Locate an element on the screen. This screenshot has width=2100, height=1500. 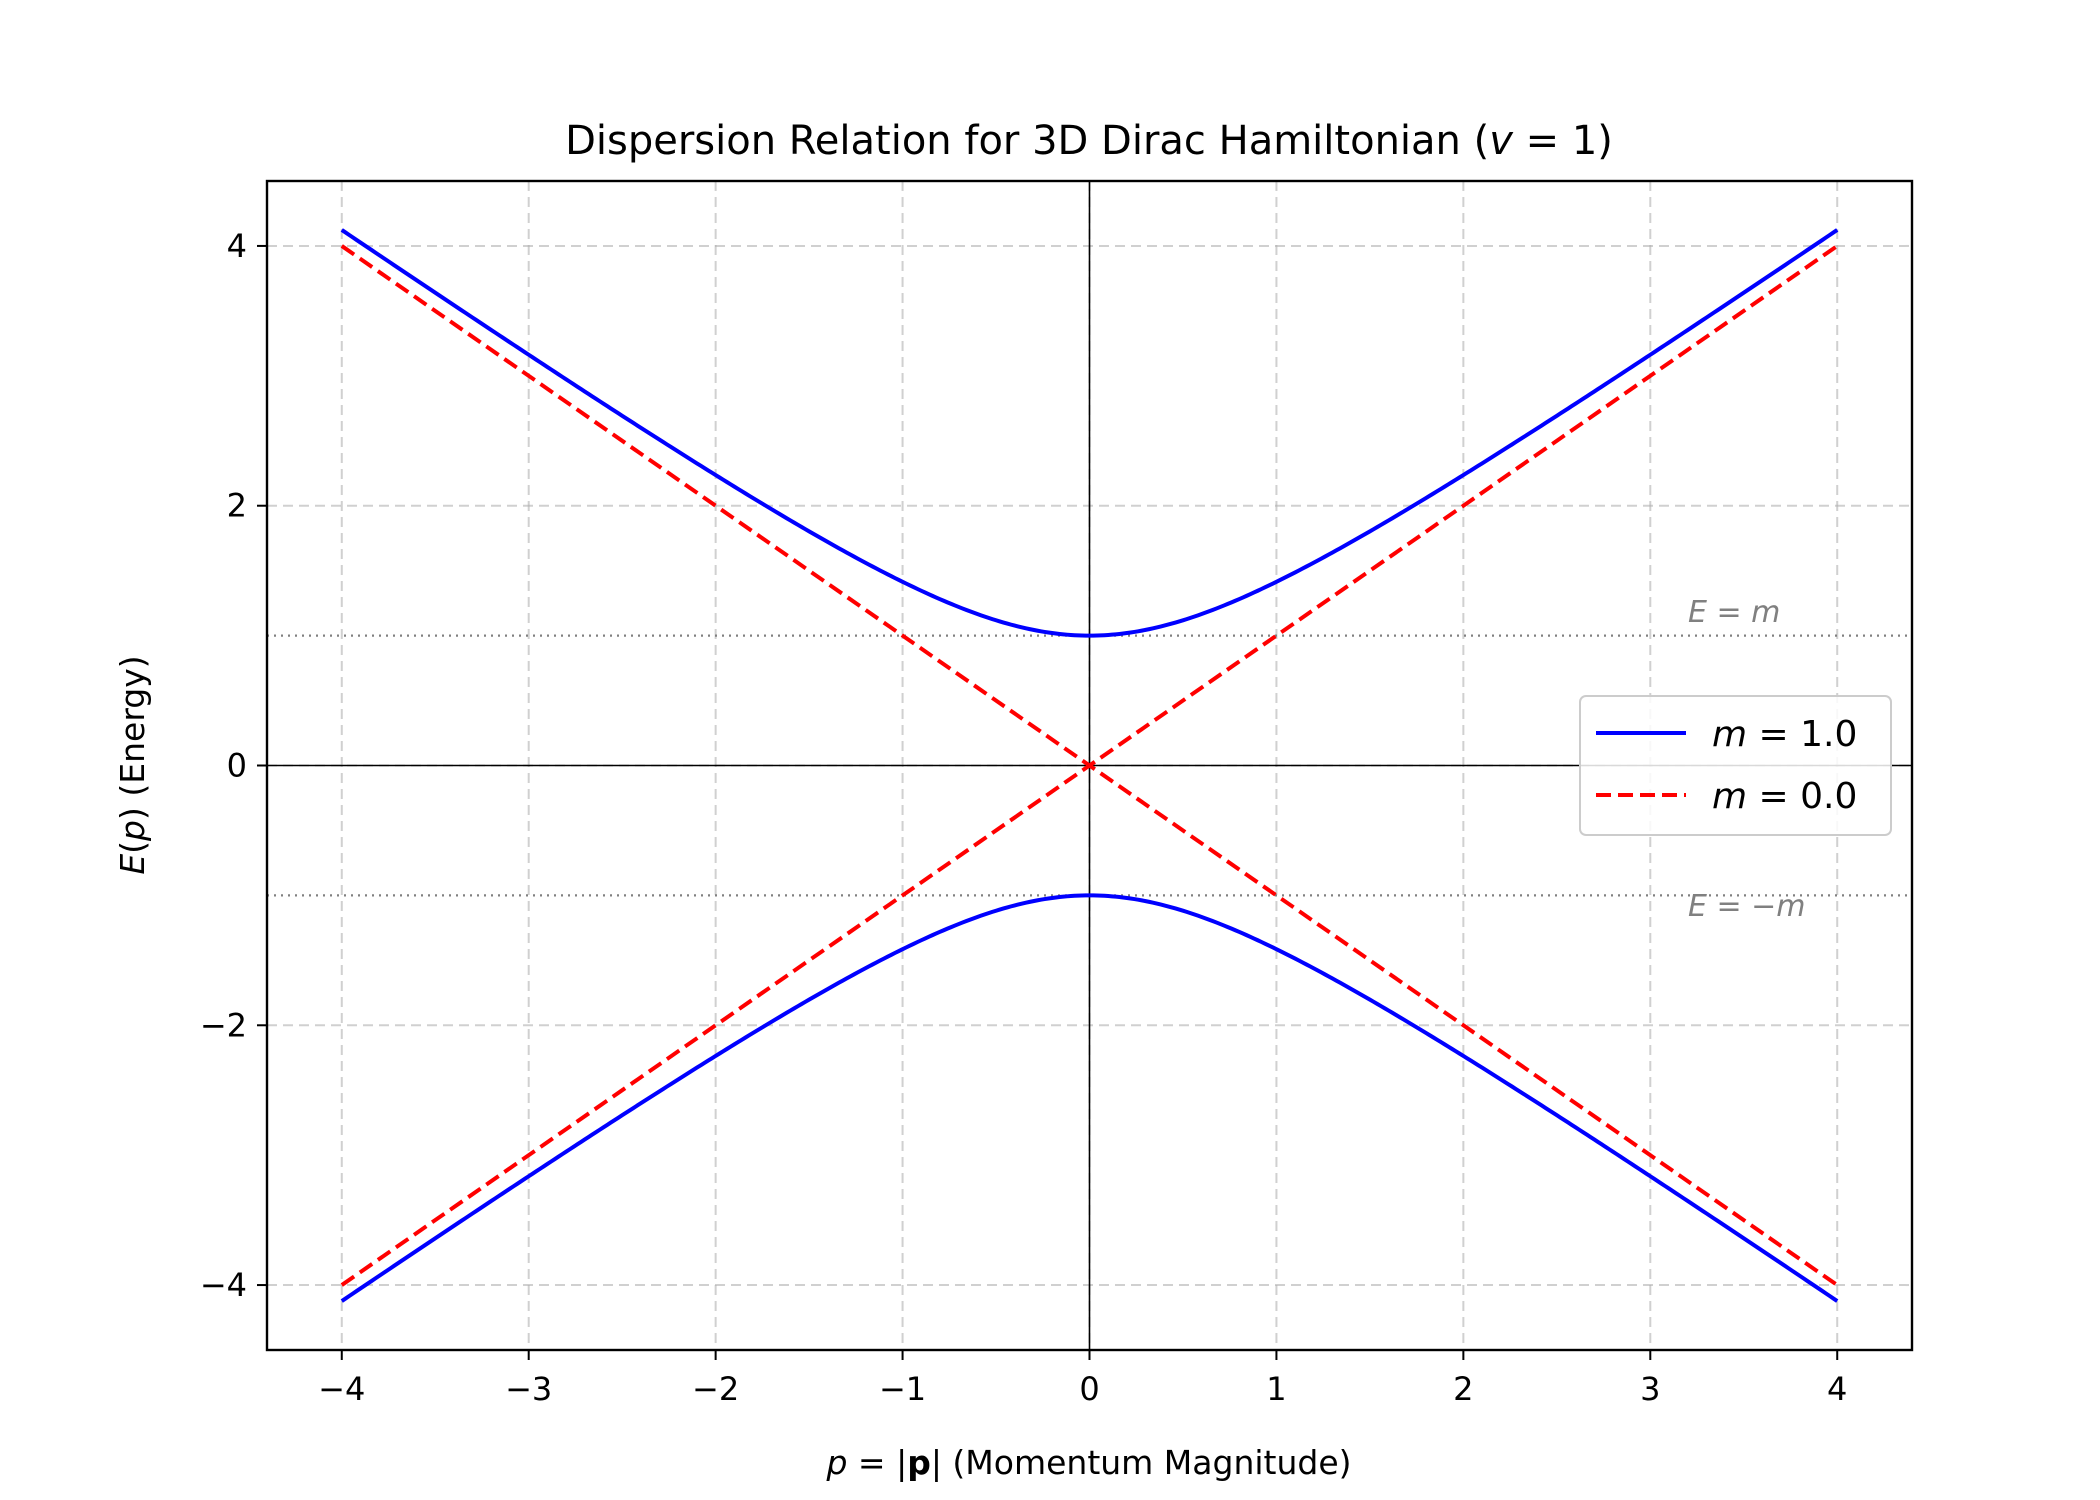
x-tick-label-1: −3 is located at coordinates (528, 1389).